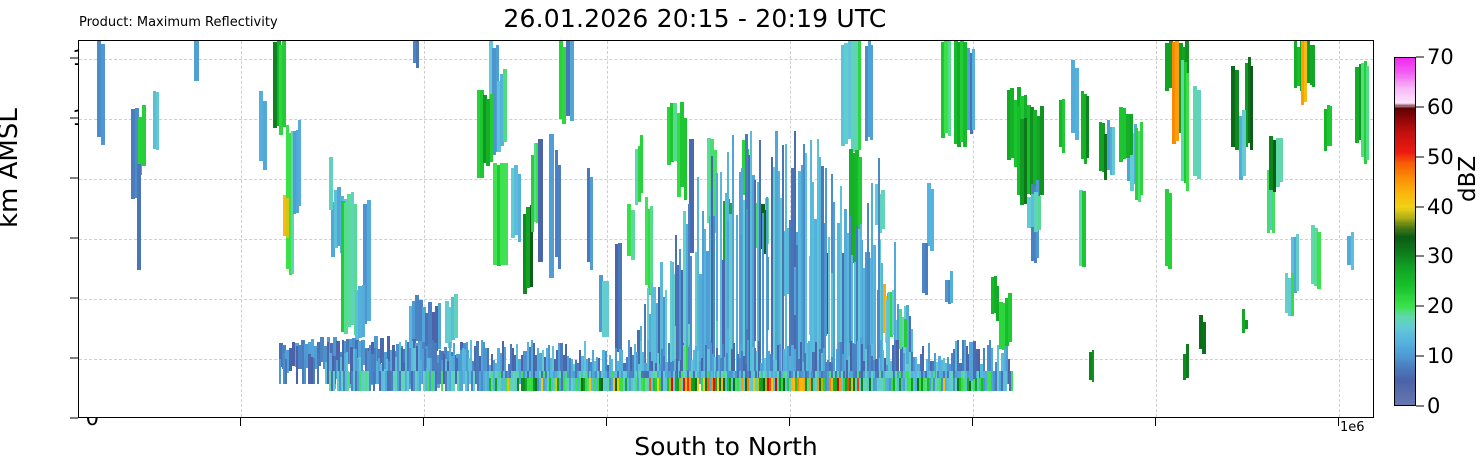  I want to click on colorbar-tick-label: 0, so click(1434, 406).